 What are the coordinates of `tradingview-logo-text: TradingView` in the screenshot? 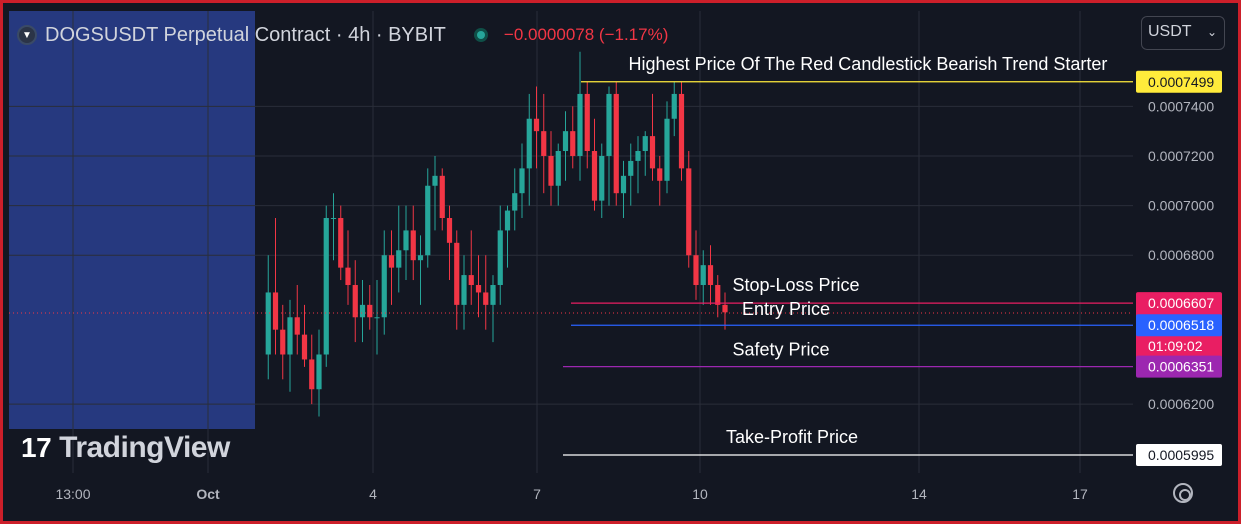 It's located at (144, 447).